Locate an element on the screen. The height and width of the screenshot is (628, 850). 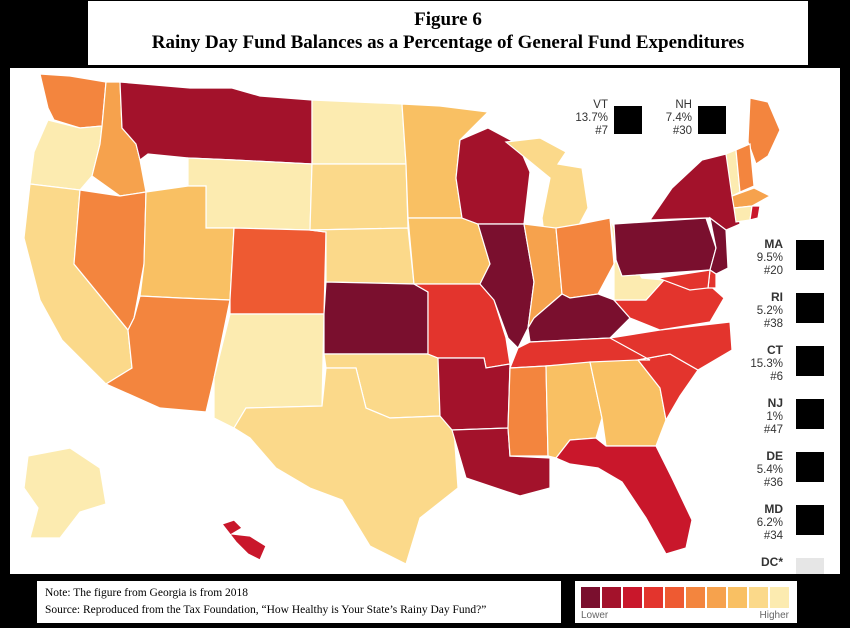
label-nm: 26.8% is located at coordinates (269, 69).